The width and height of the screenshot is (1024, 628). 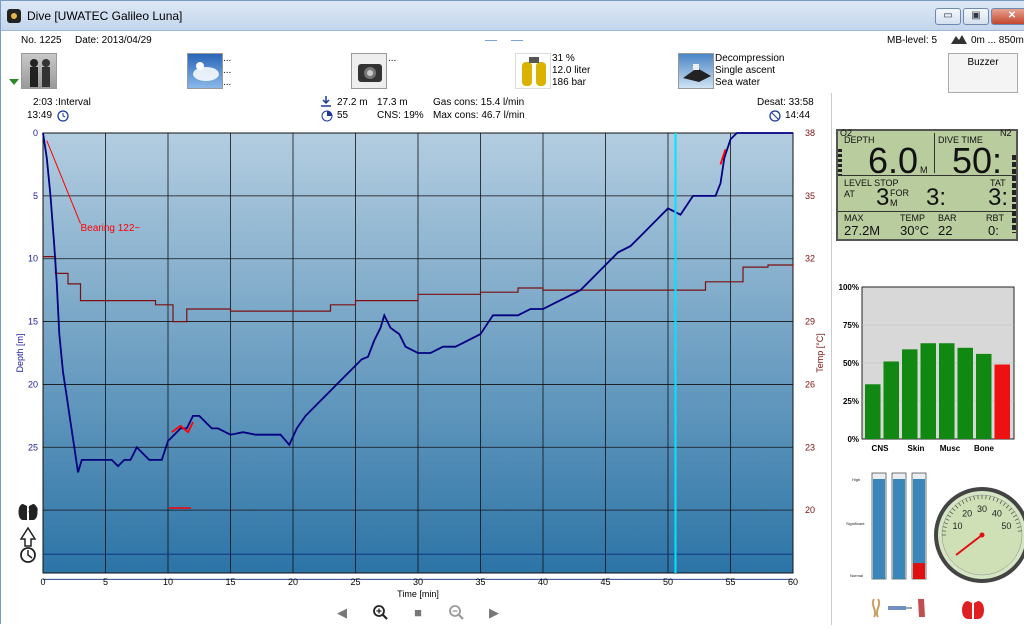 I want to click on dive-type-3: Sea water, so click(x=737, y=82).